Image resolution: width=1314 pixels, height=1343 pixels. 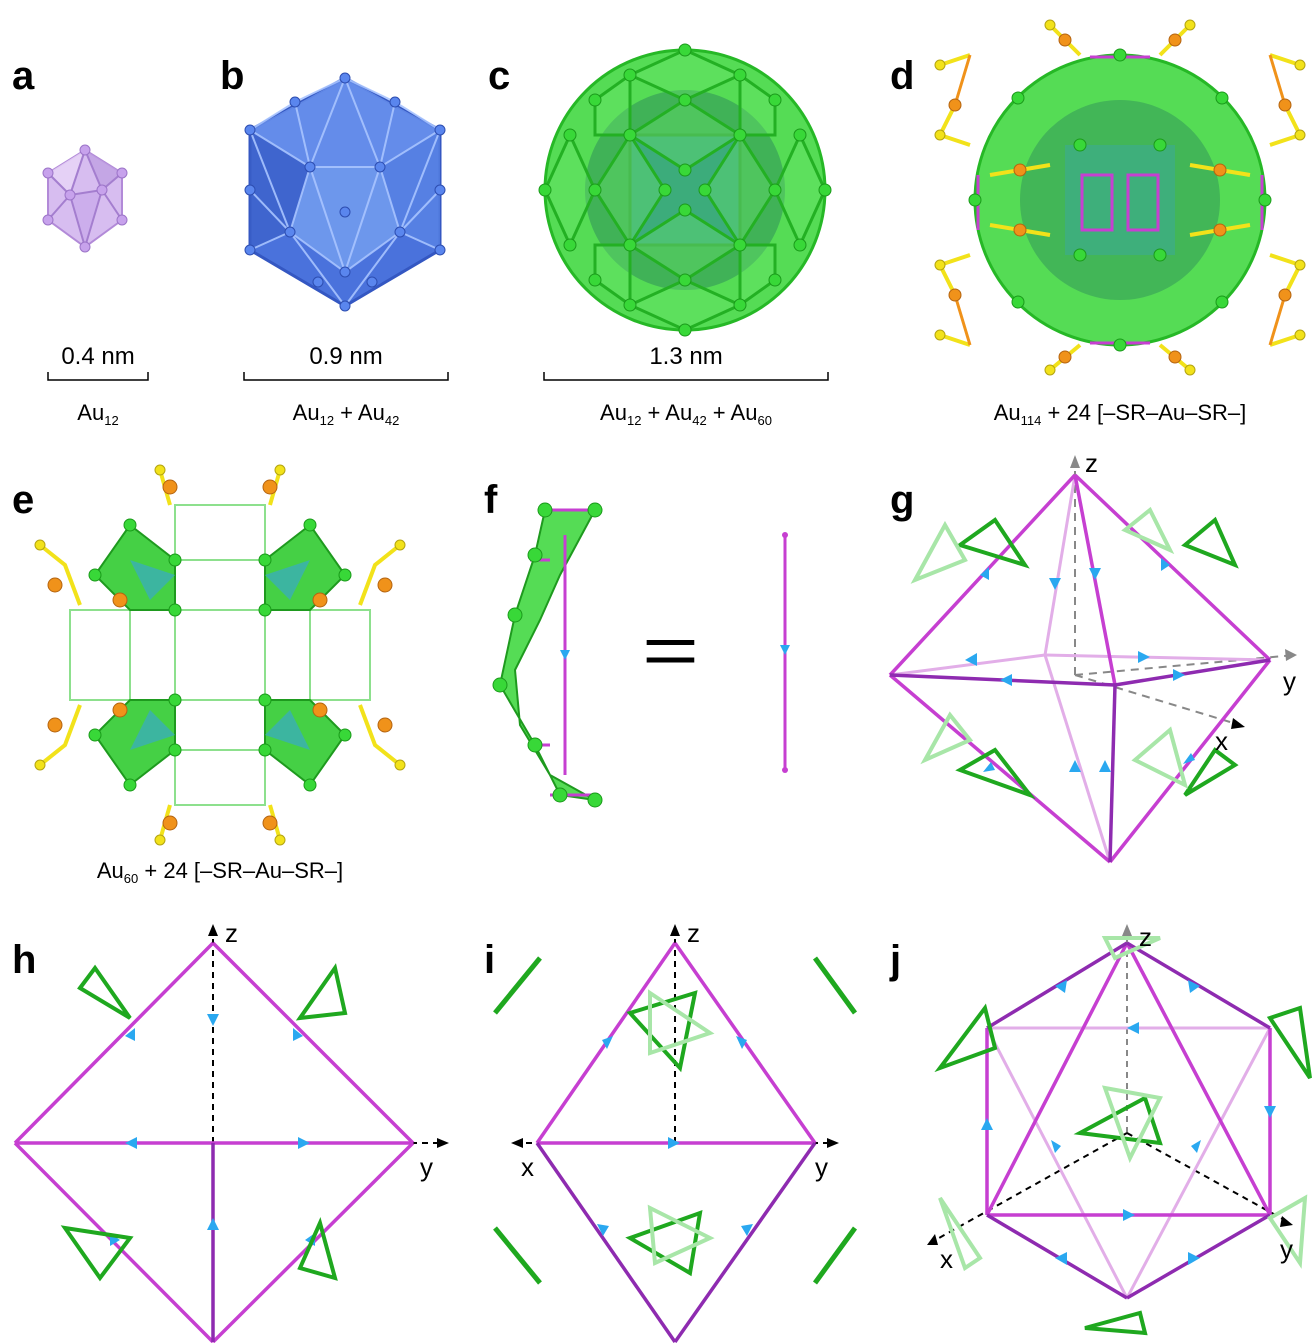 I want to click on ribbon-edge-equivalence, so click(x=641, y=655).